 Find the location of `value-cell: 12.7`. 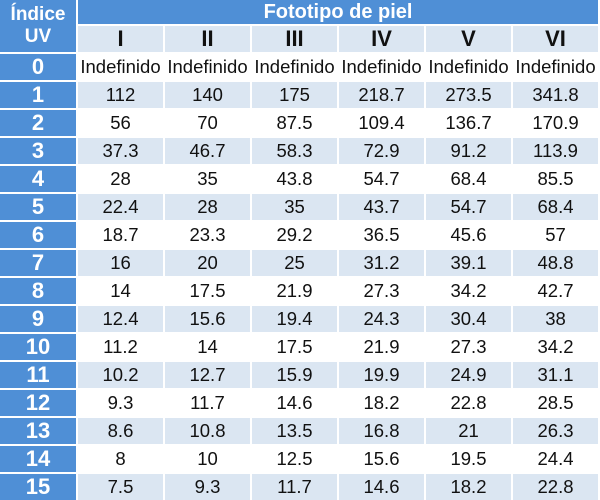

value-cell: 12.7 is located at coordinates (208, 376).